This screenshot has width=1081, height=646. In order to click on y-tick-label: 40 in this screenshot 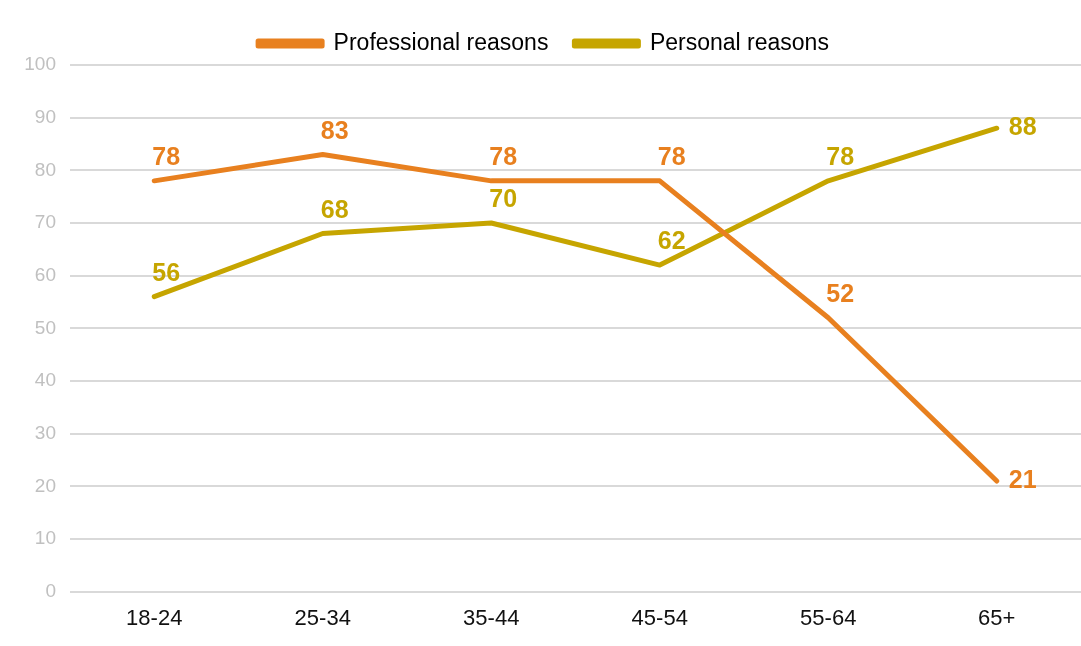, I will do `click(45, 380)`.